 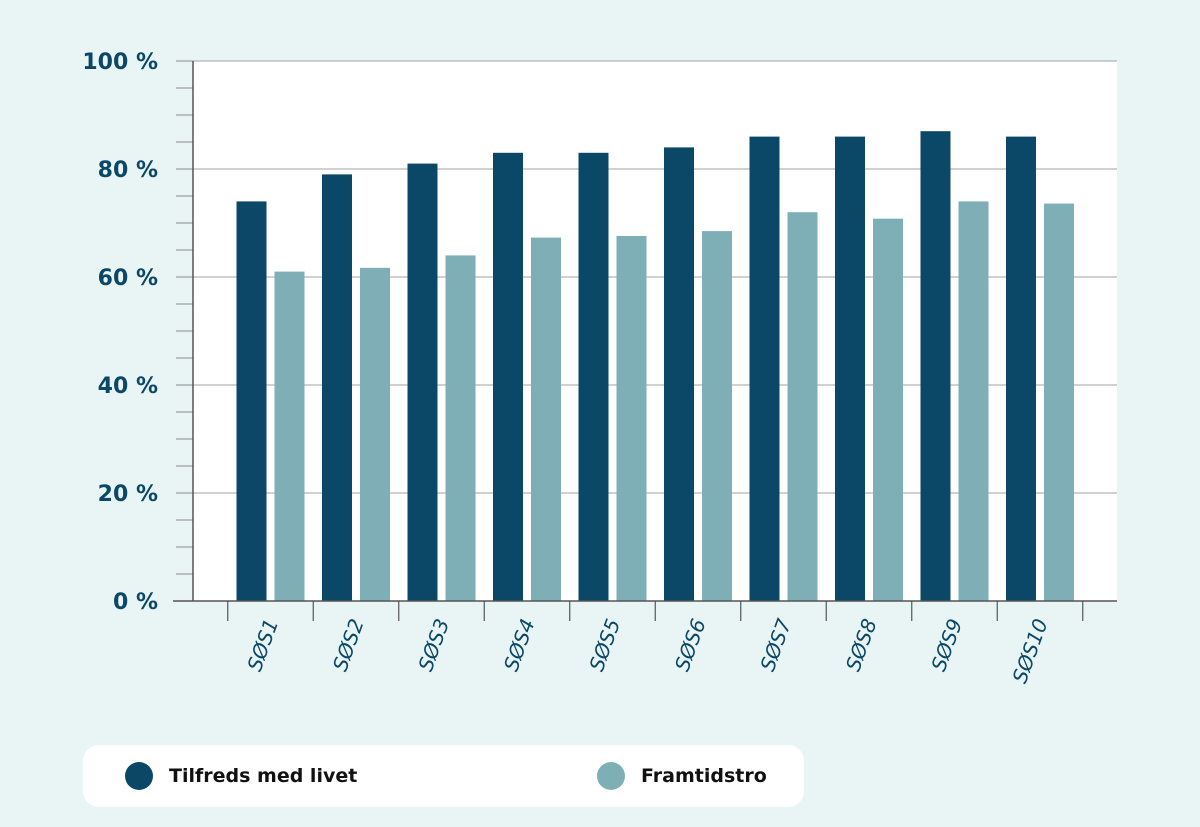 What do you see at coordinates (120, 62) in the screenshot?
I see `y-tick-label: 100 %` at bounding box center [120, 62].